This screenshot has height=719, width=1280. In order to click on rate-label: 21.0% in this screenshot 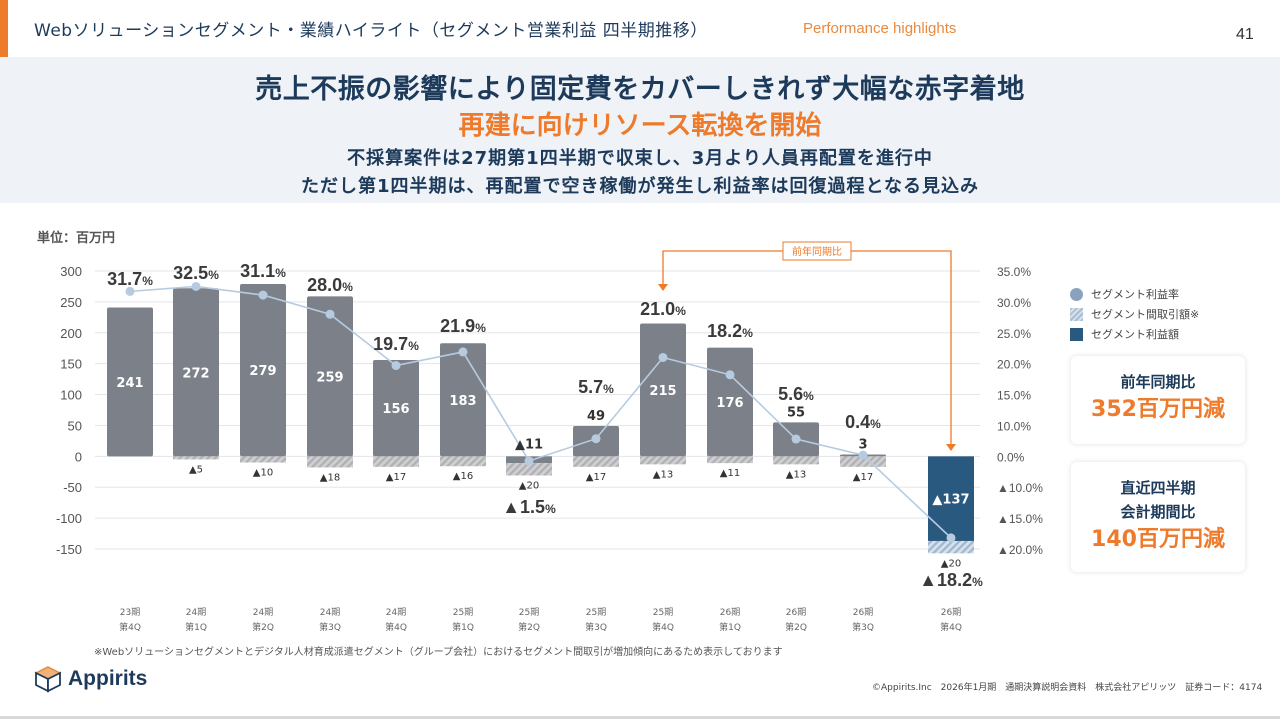, I will do `click(663, 309)`.